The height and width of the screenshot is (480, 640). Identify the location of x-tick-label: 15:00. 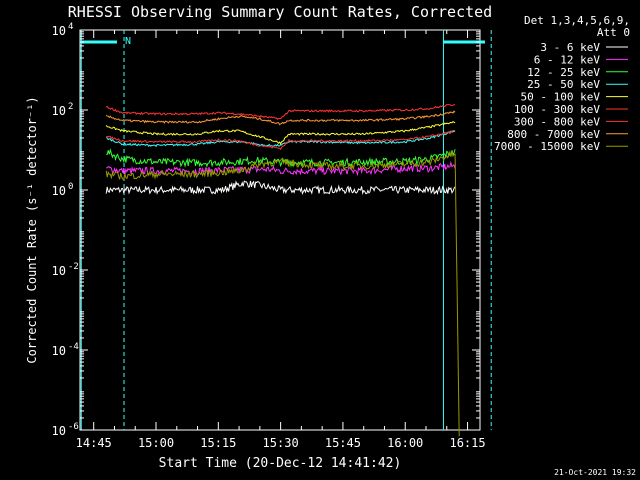
(156, 443).